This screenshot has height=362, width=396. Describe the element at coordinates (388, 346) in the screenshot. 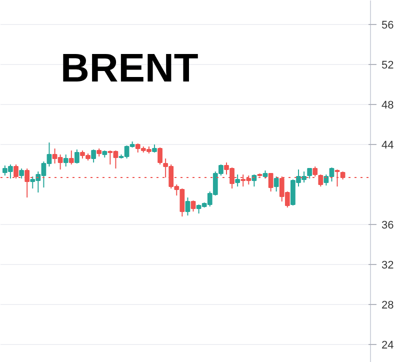

I see `y-tick-label: 24` at that location.